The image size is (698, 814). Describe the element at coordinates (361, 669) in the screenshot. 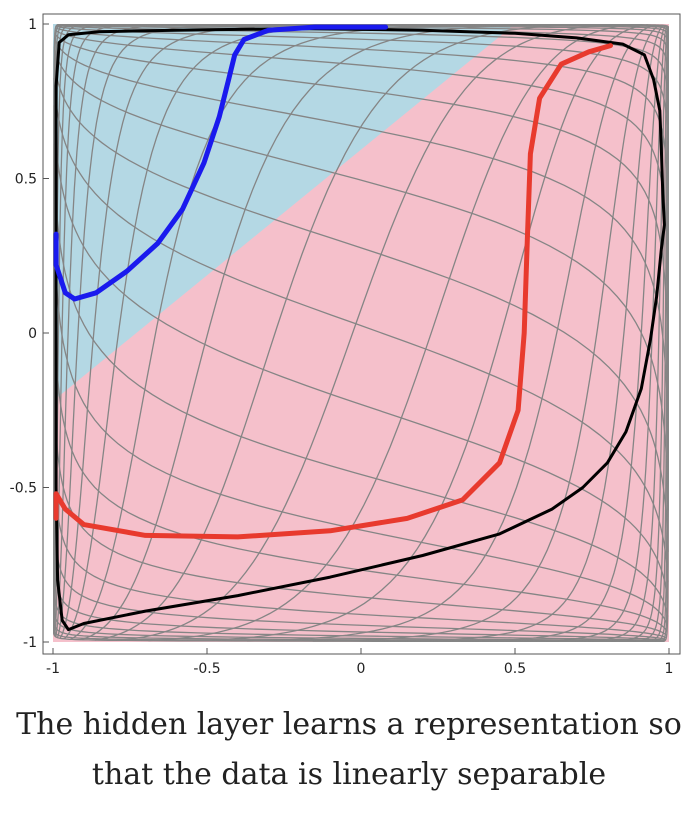

I see `x-tick-label: 0` at that location.